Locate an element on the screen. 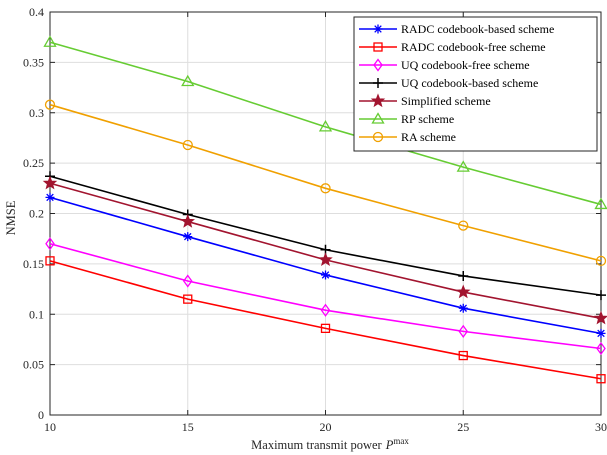 The image size is (607, 455). x-axis-label: Maximum transmit power Pmax is located at coordinates (330, 444).